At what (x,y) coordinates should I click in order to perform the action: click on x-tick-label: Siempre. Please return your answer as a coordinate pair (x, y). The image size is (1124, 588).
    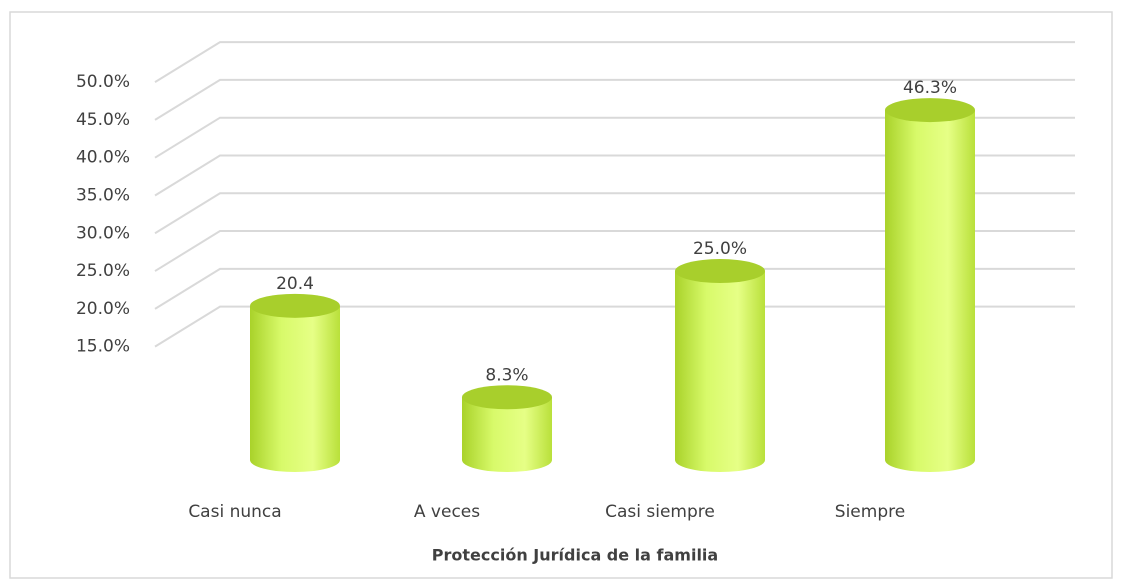
    Looking at the image, I should click on (870, 512).